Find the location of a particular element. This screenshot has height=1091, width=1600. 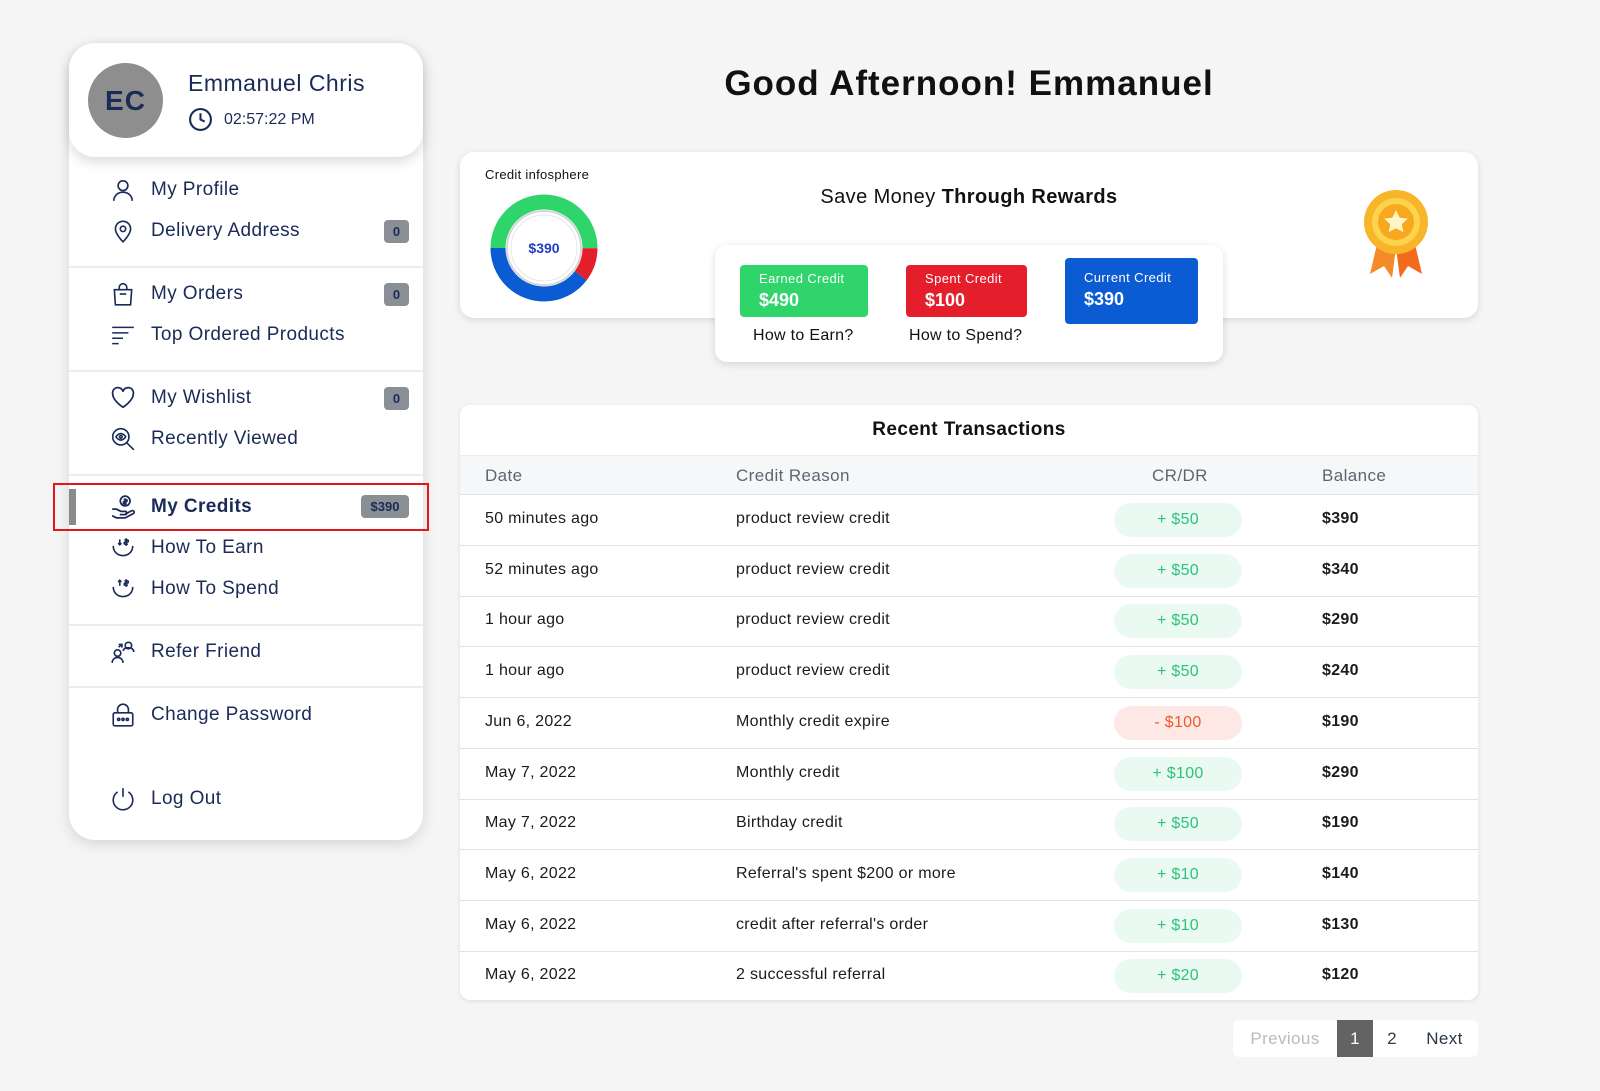

sidebar-item-label: Delivery Address is located at coordinates (225, 230).